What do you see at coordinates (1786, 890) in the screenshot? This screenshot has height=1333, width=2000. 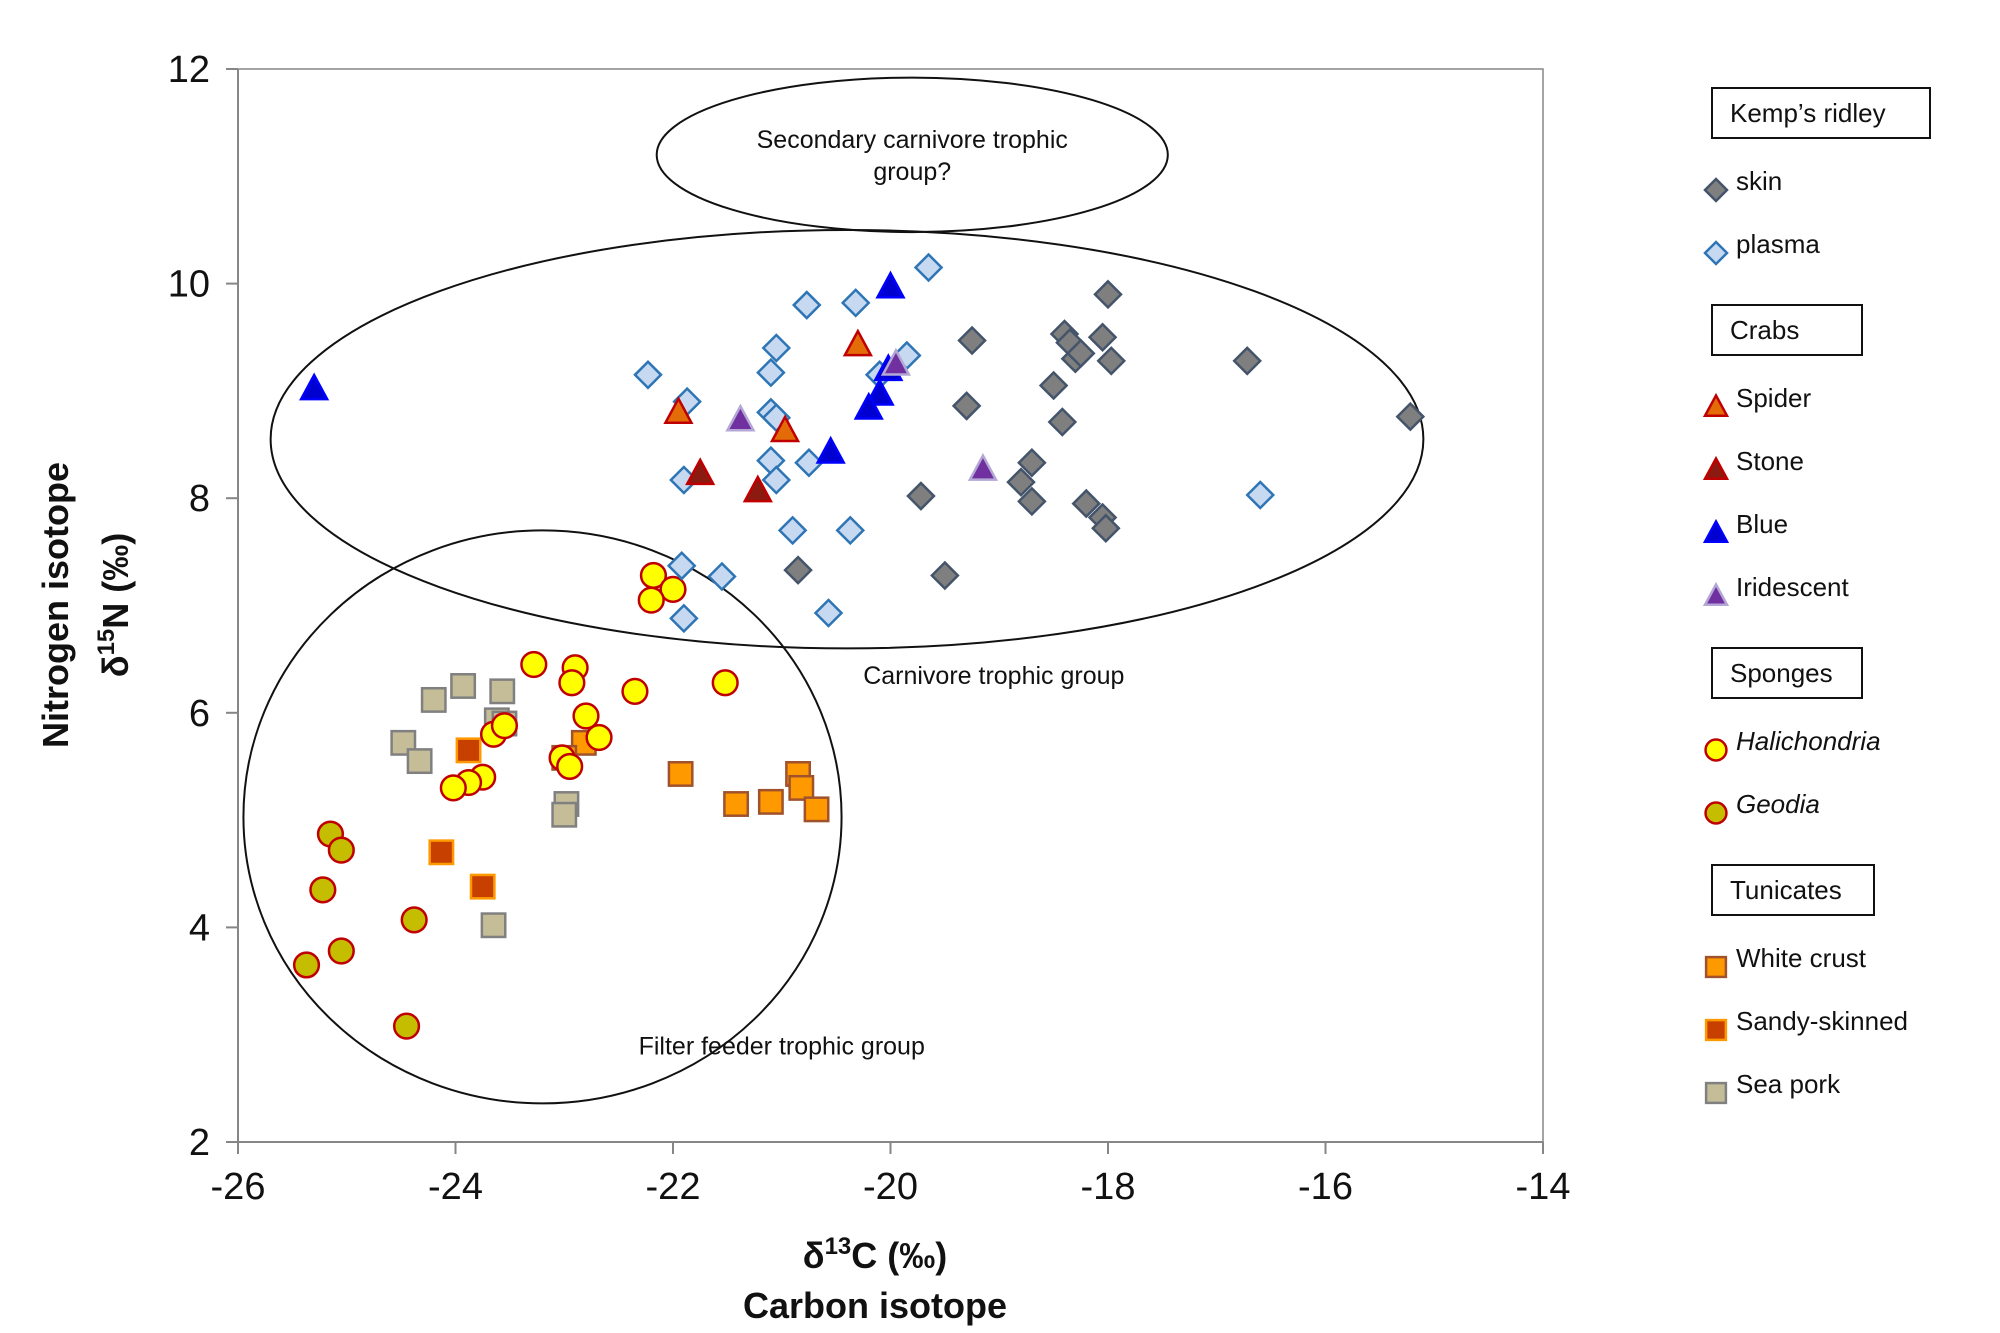 I see `legend-group-heading: Tunicates` at bounding box center [1786, 890].